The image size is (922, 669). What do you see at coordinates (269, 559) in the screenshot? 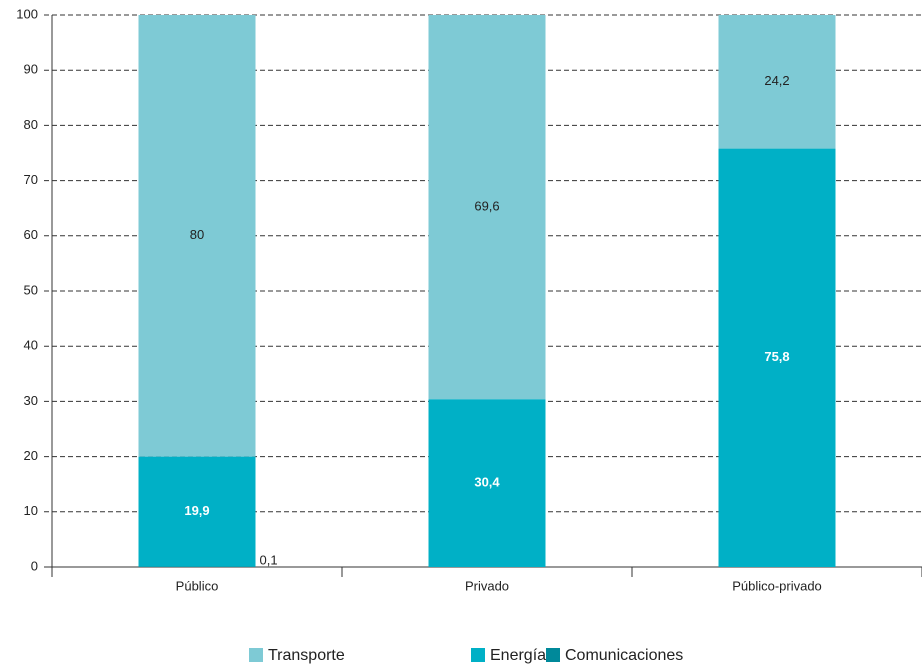
I see `value-label: 0,1` at bounding box center [269, 559].